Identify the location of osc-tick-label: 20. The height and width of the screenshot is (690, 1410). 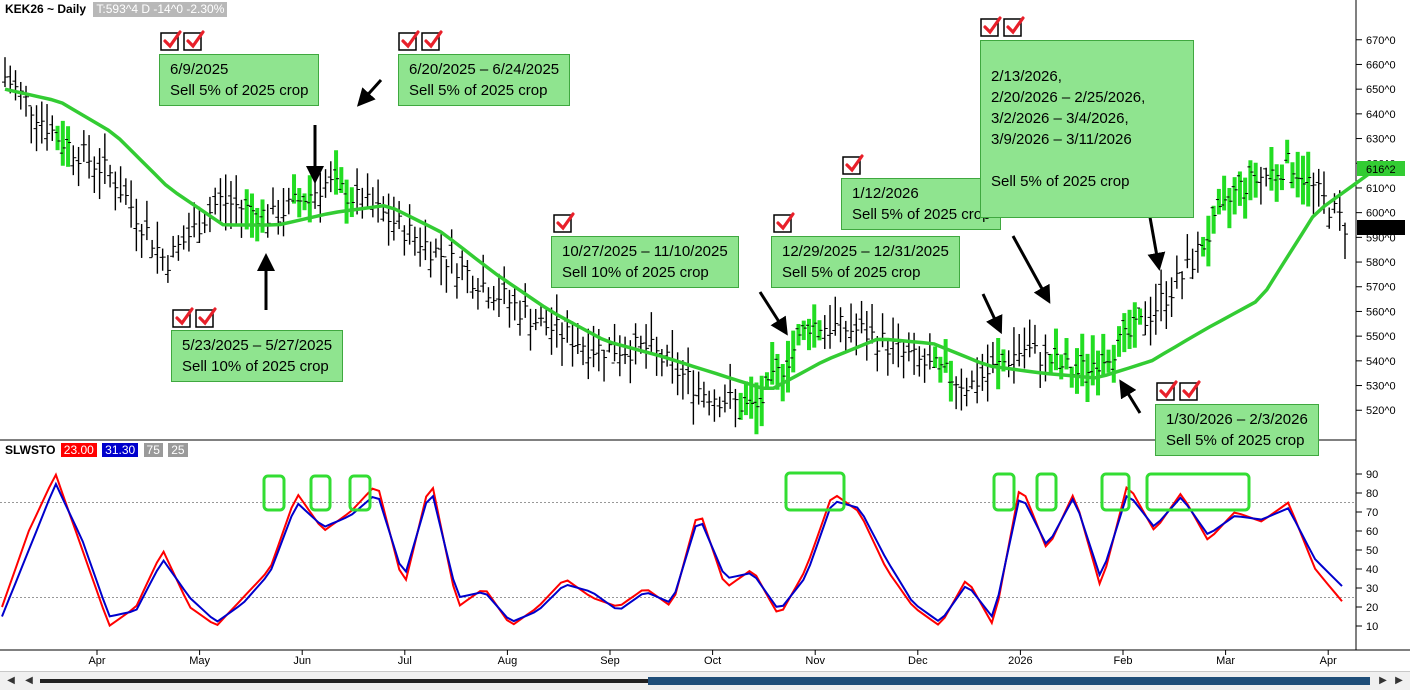
(1372, 608).